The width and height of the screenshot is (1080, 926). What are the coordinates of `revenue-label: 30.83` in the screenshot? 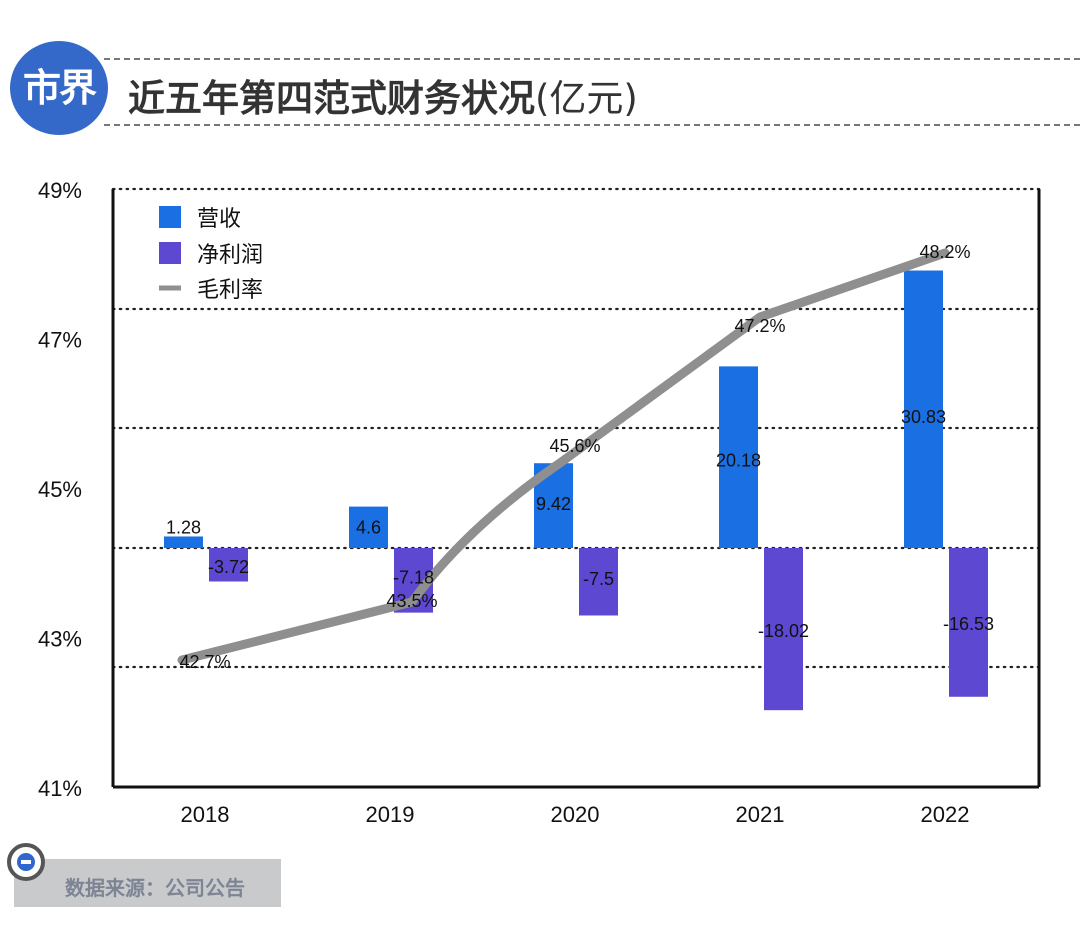 It's located at (923, 417).